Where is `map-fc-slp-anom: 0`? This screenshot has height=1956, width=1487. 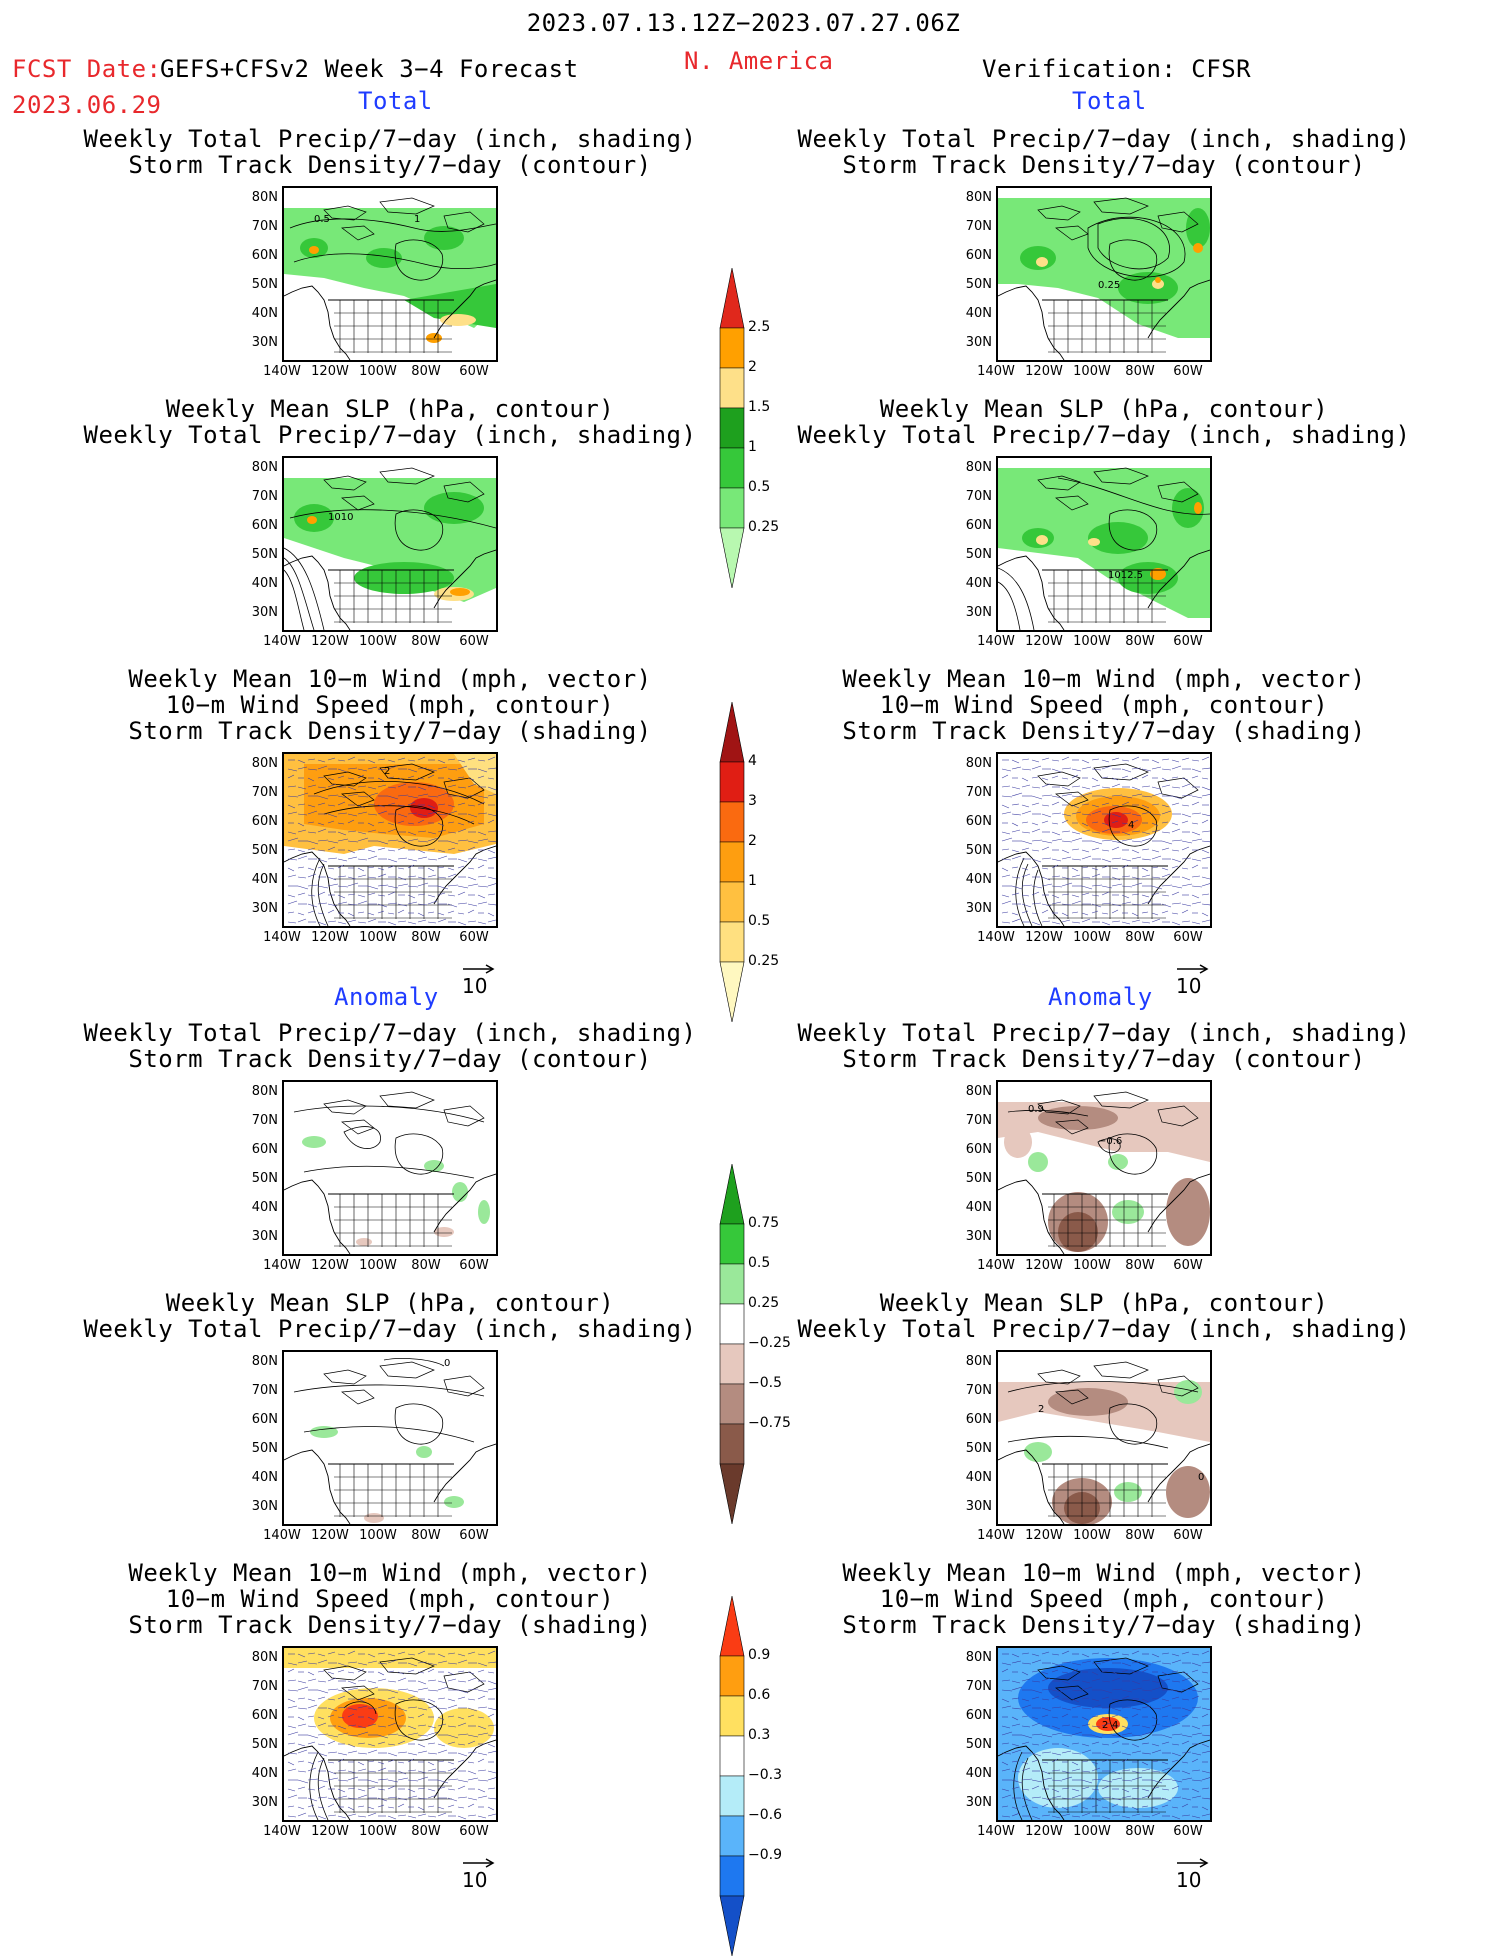 map-fc-slp-anom: 0 is located at coordinates (390, 1438).